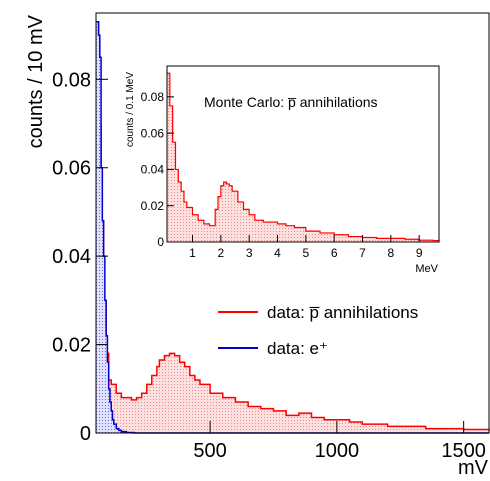 The image size is (490, 481). I want to click on inset-x-tick-label: 4, so click(277, 253).